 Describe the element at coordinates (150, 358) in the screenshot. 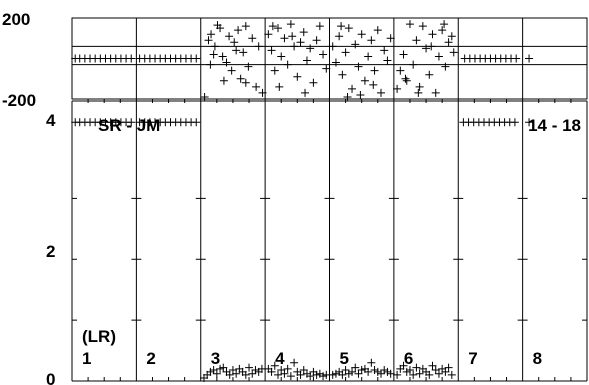

I see `panel-label: 2` at that location.